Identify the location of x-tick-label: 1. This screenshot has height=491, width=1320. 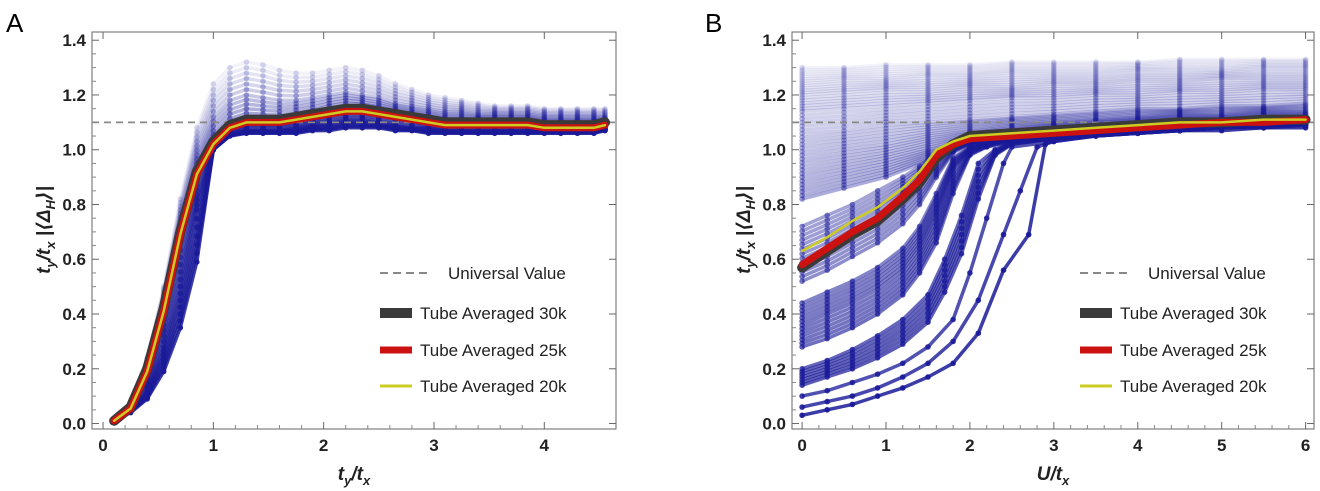
(213, 445).